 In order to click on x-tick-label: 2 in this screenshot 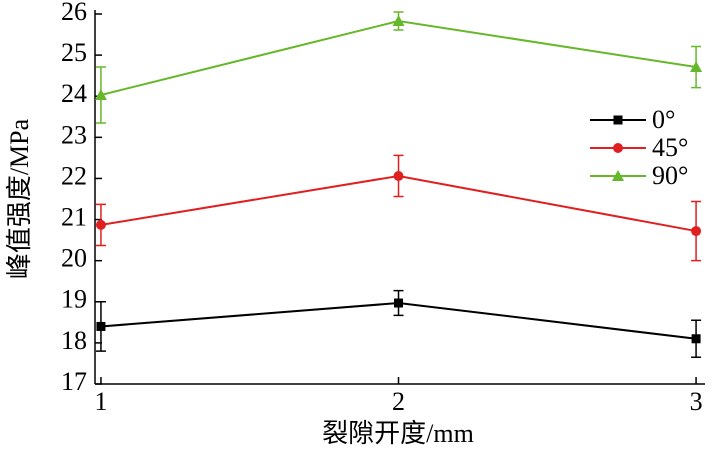, I will do `click(398, 401)`.